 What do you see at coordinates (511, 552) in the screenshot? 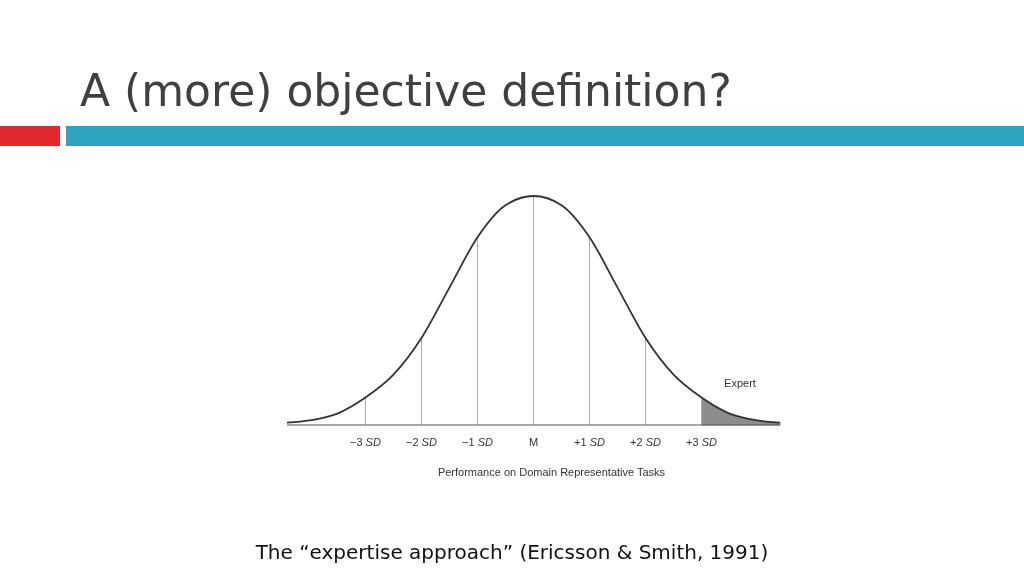
I see `text: The “expertise approach” (Ericsson & Smith, 1991)` at bounding box center [511, 552].